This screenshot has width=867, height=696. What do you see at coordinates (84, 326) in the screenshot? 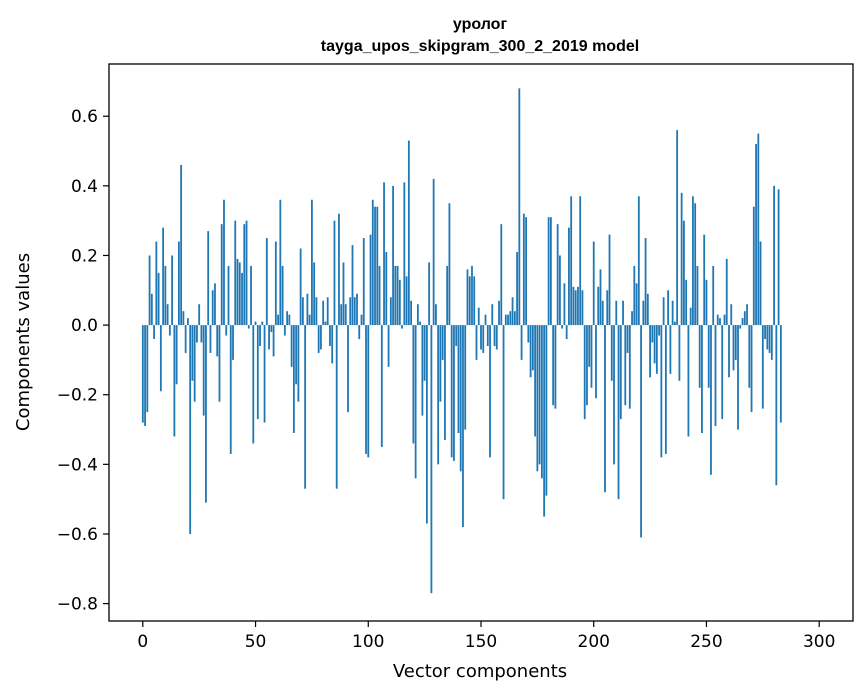
I see `y-tick-label: 0.0` at bounding box center [84, 326].